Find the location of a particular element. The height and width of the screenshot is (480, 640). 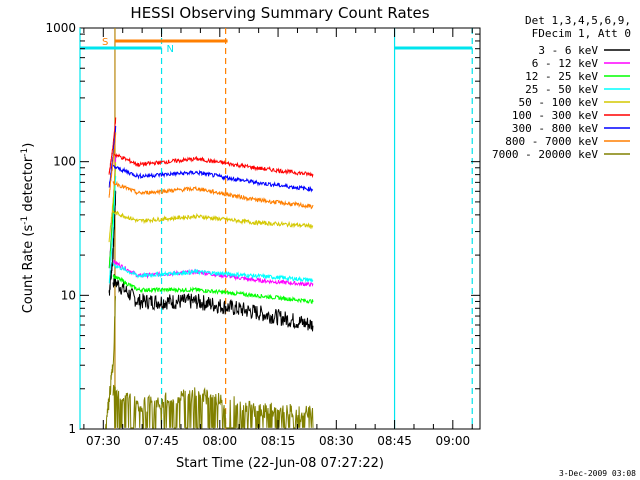

y-axis-label-end: ) is located at coordinates (28, 145).